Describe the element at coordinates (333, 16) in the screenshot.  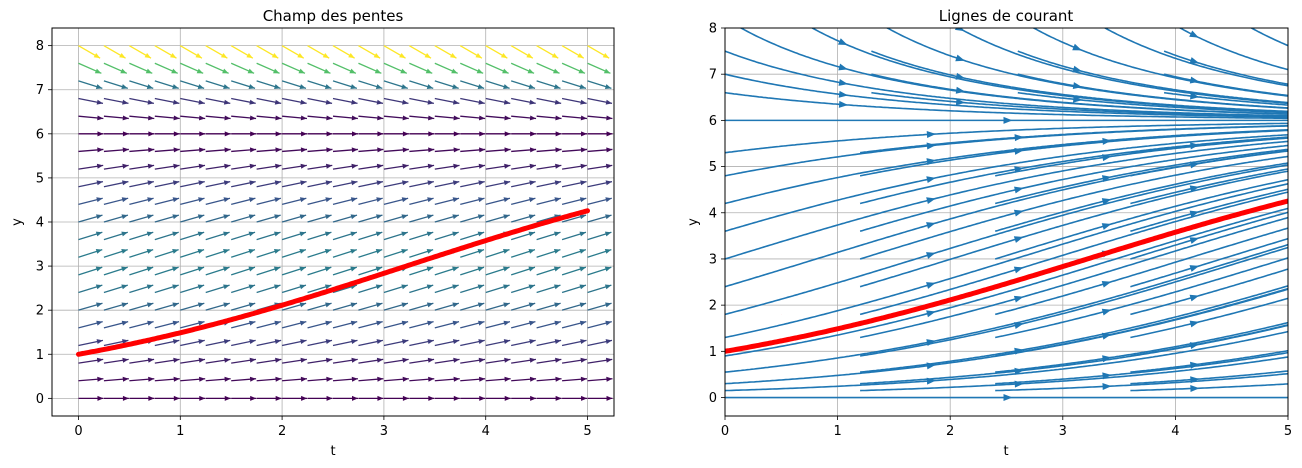
I see `chart-title: Champ des pentes` at that location.